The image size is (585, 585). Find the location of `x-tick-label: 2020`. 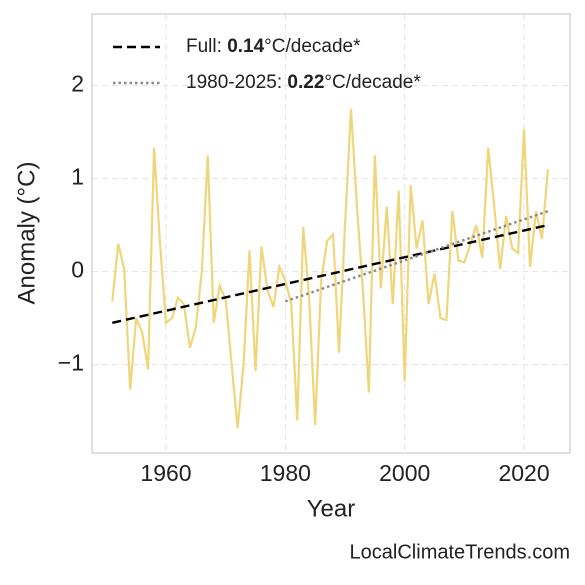

x-tick-label: 2020 is located at coordinates (523, 473).